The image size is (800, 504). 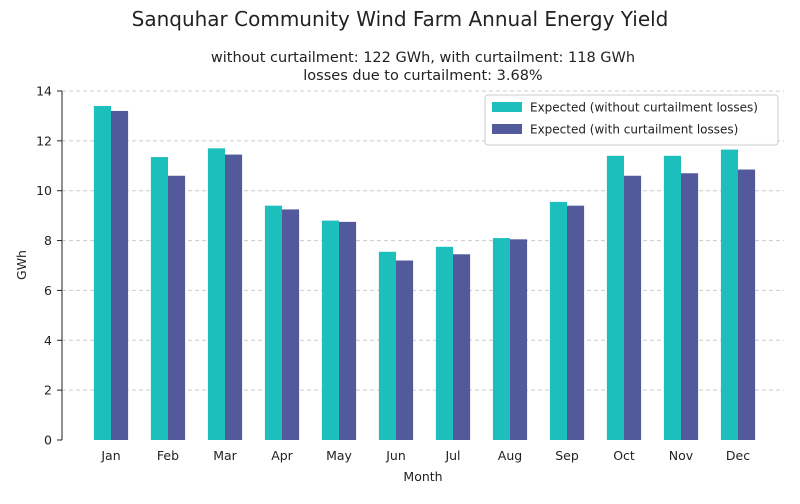 What do you see at coordinates (690, 306) in the screenshot?
I see `bar-with-curtailment-nov` at bounding box center [690, 306].